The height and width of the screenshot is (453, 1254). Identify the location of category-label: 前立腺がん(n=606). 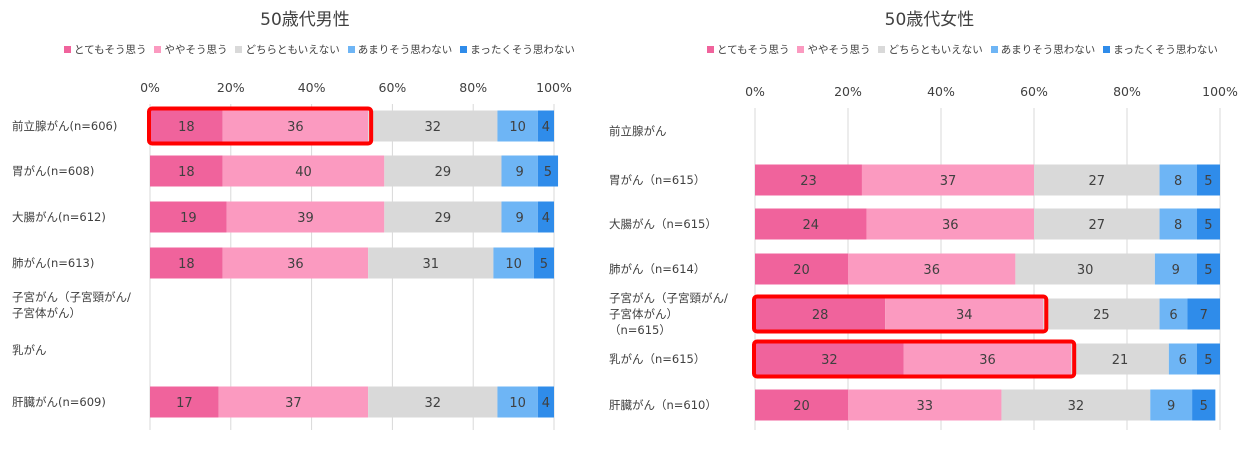
(64, 126).